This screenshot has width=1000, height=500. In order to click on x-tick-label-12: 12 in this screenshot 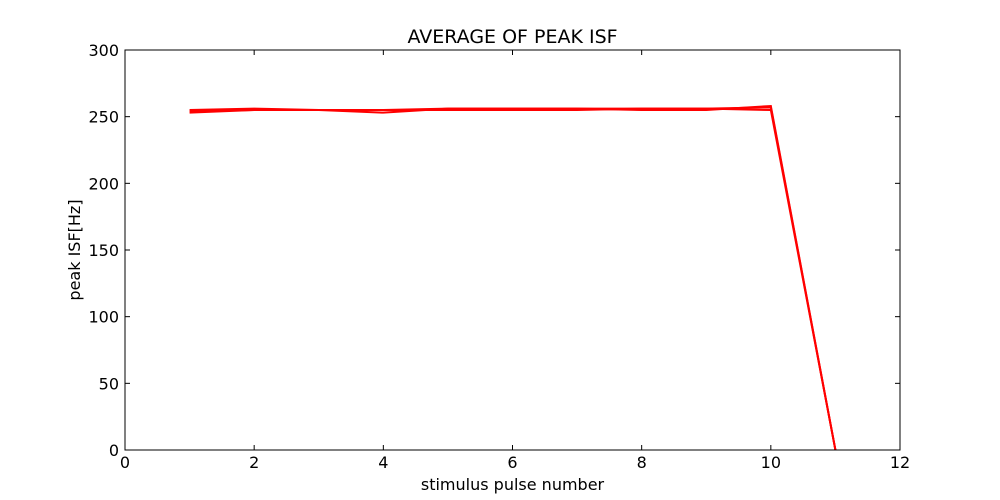, I will do `click(900, 462)`.